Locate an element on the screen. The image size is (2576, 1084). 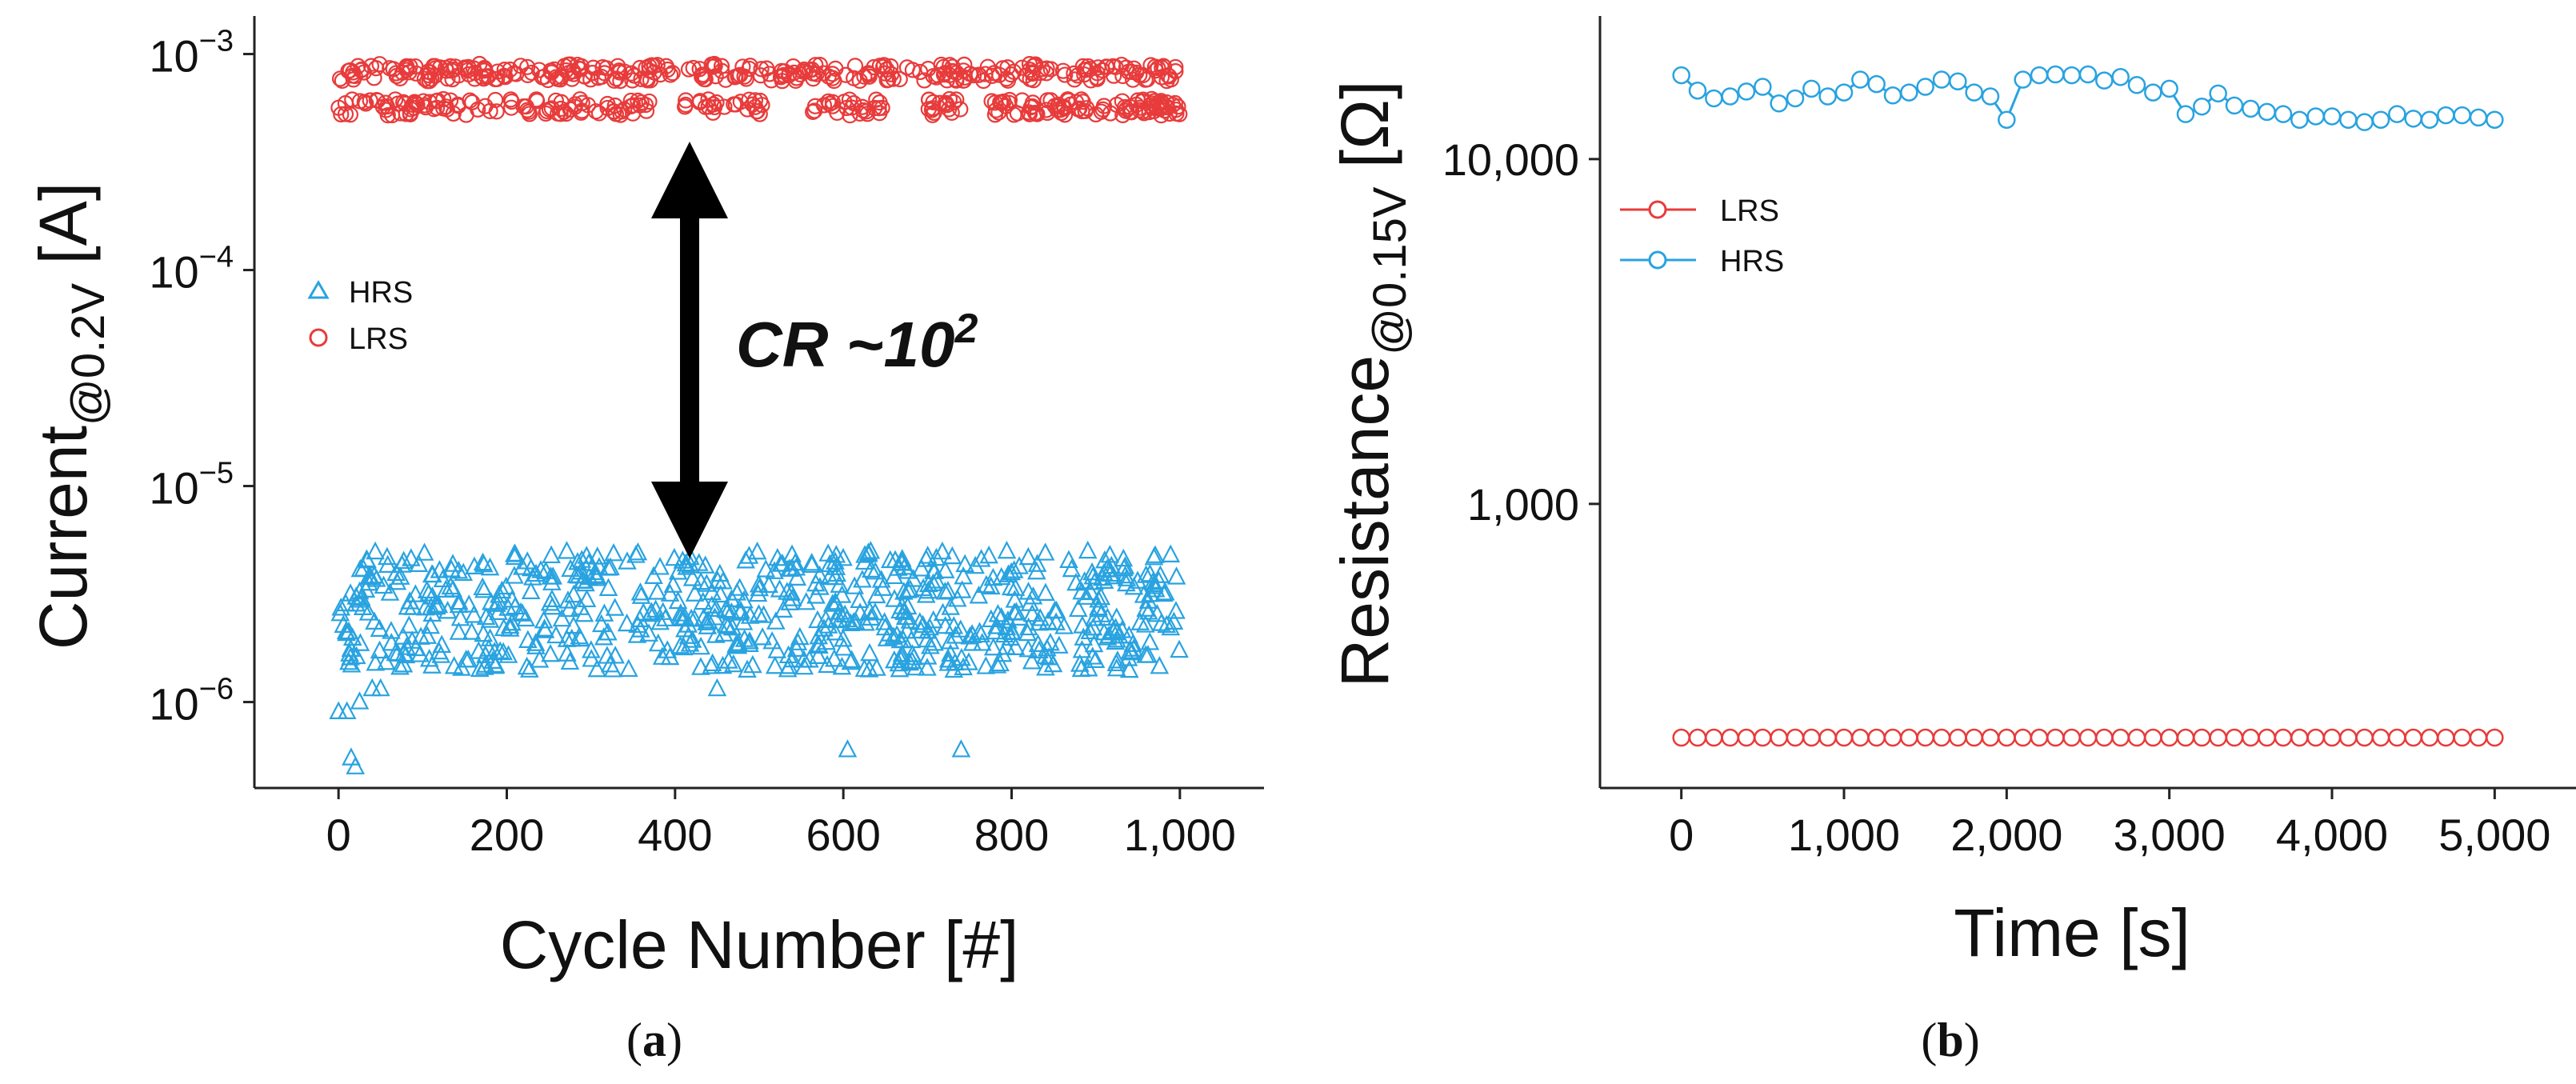
y-axis-title: Current@0.2V [A] is located at coordinates (70, 416).